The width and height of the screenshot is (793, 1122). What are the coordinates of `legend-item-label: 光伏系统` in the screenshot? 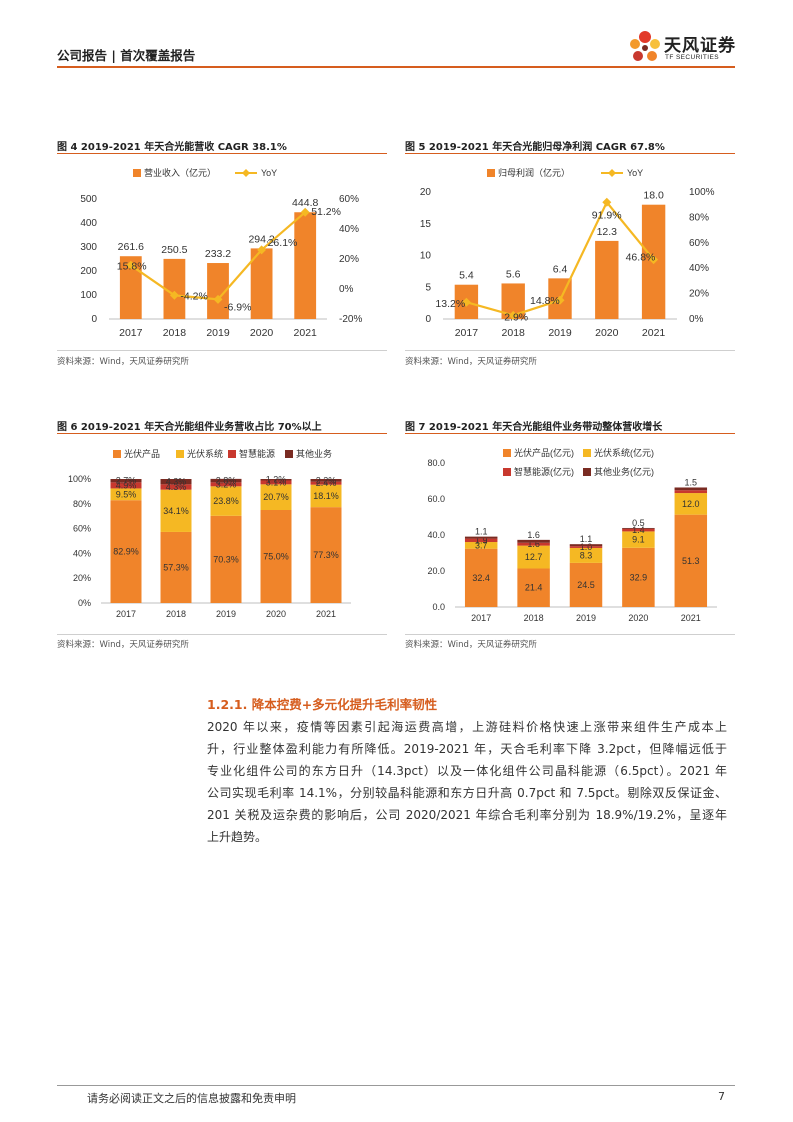 It's located at (205, 453).